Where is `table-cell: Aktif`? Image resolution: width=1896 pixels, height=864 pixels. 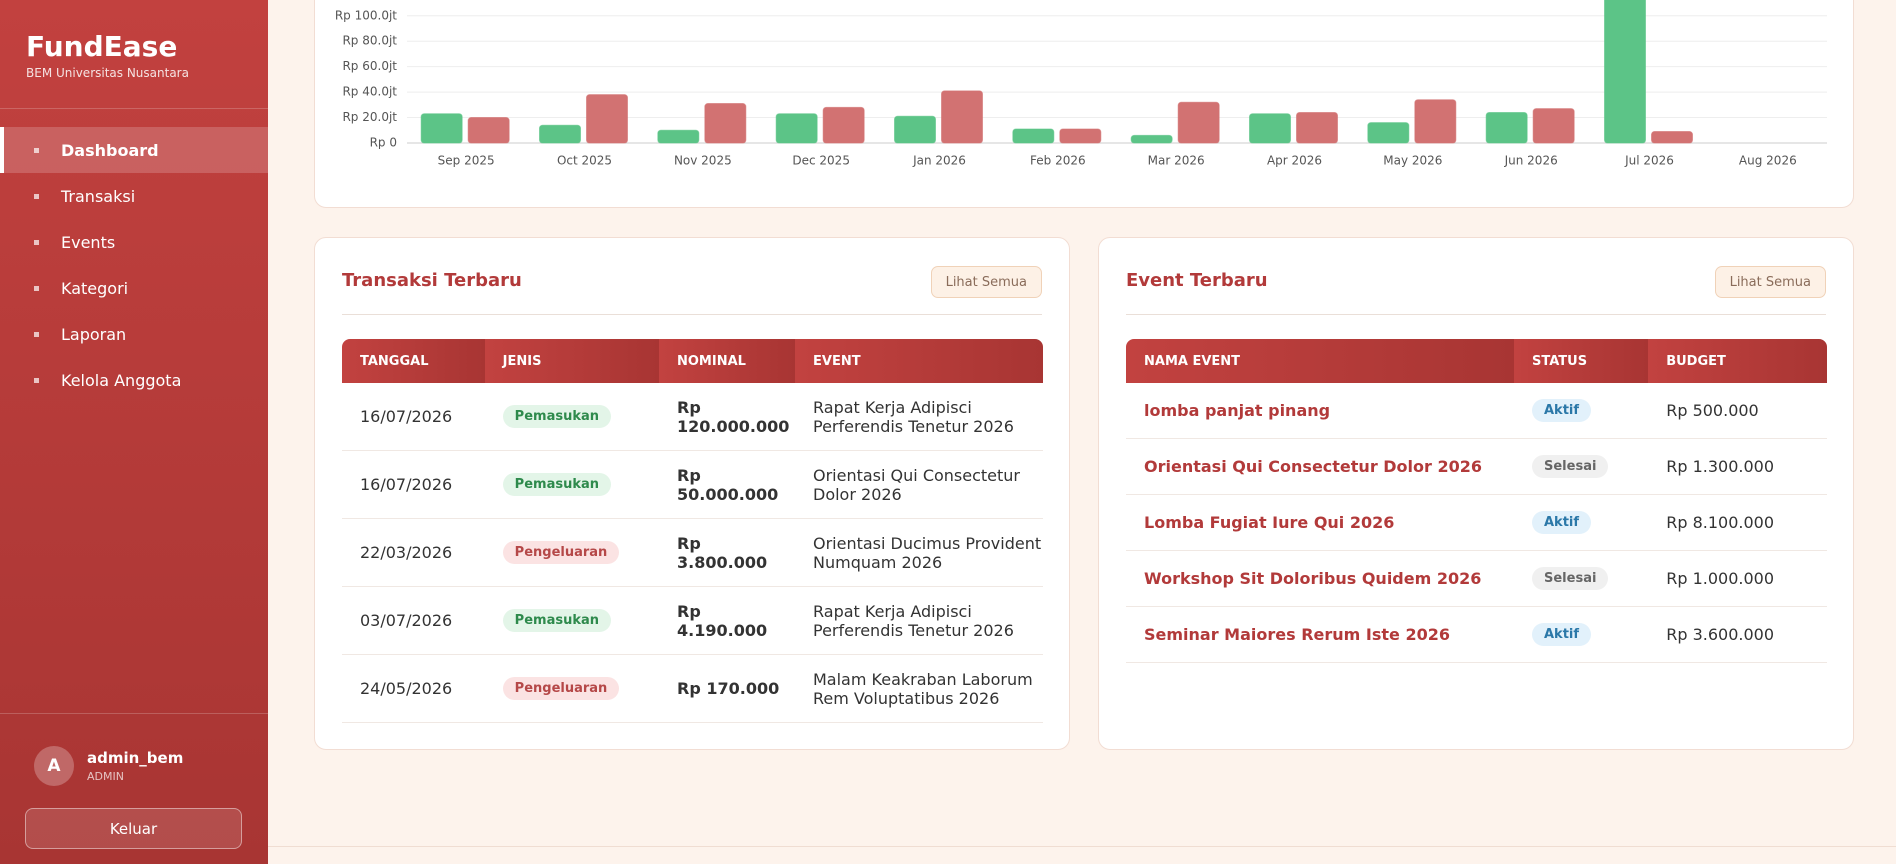 table-cell: Aktif is located at coordinates (1581, 411).